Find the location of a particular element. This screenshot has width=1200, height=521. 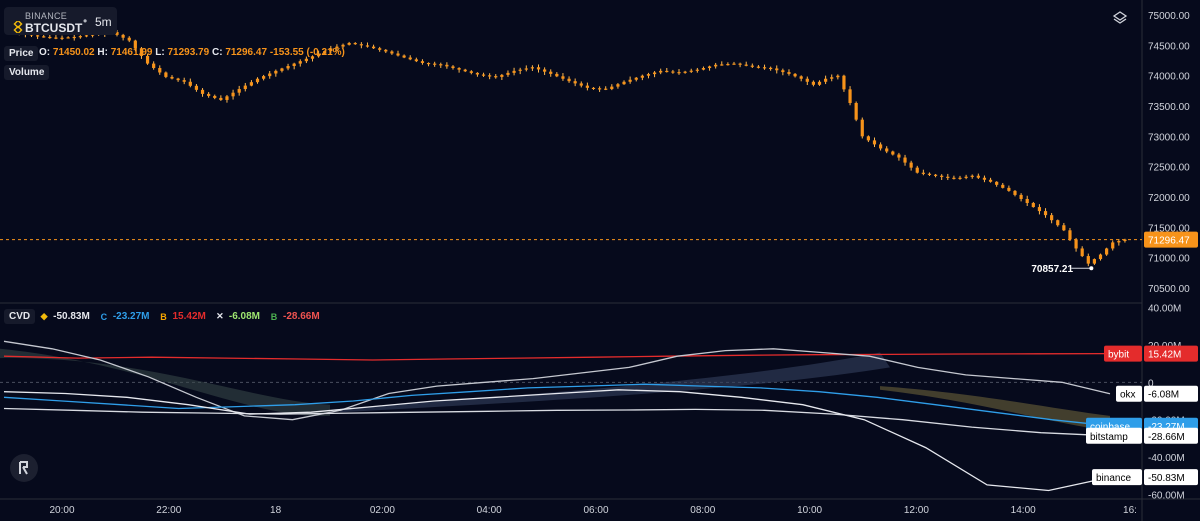

cvd-legend-items: ◆ -50.83M C -23.27M B 15.42M ✕ -6.08M B -28.66M is located at coordinates (179, 316).